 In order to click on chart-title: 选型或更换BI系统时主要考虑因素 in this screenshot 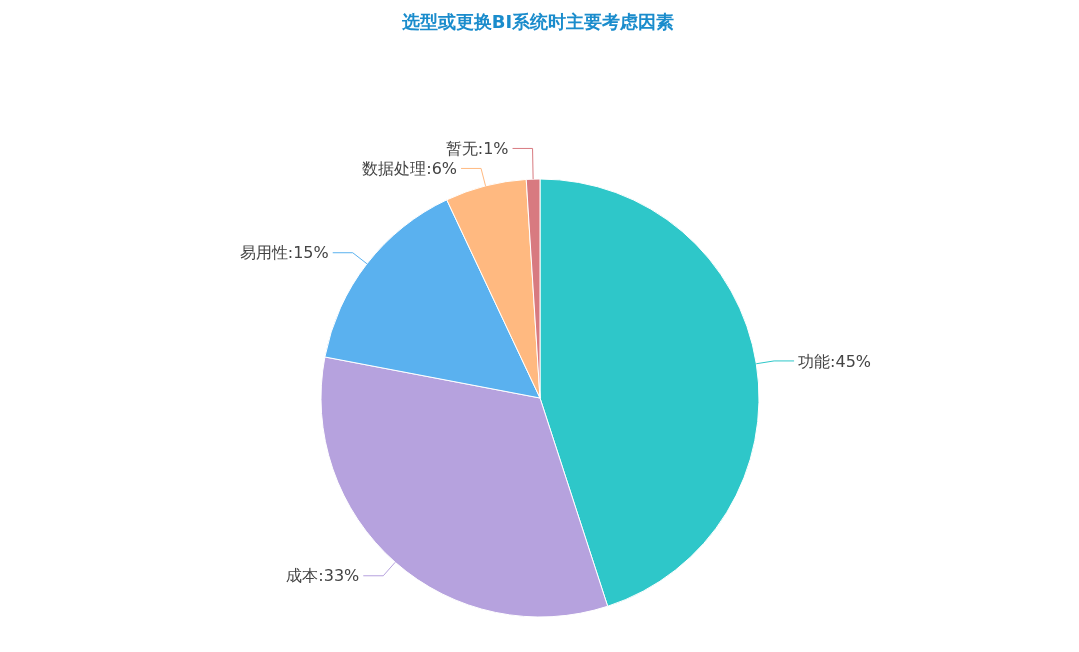, I will do `click(537, 21)`.